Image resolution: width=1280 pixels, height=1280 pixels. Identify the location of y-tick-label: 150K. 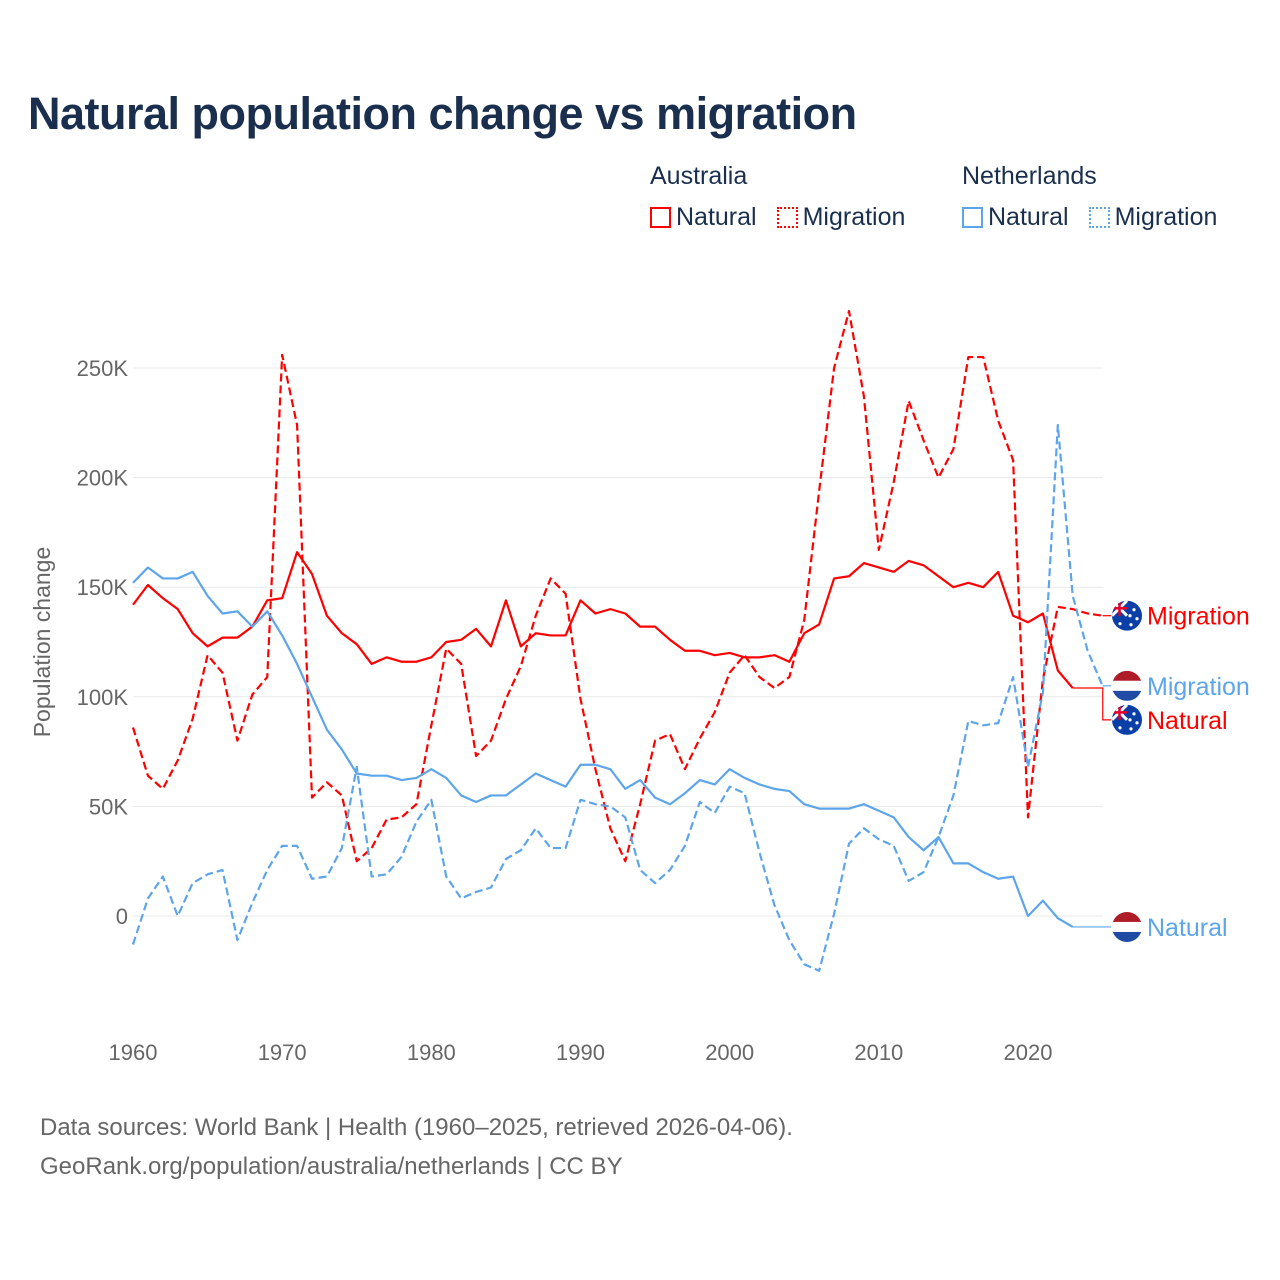
(103, 587).